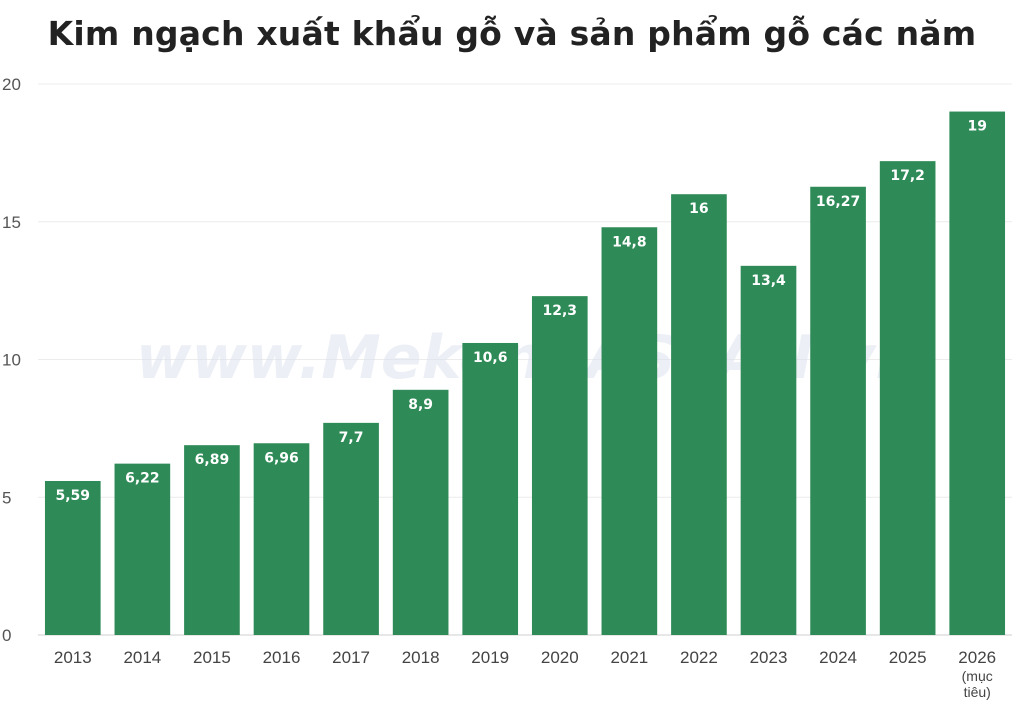  Describe the element at coordinates (560, 657) in the screenshot. I see `x-tick-label: 2020` at that location.